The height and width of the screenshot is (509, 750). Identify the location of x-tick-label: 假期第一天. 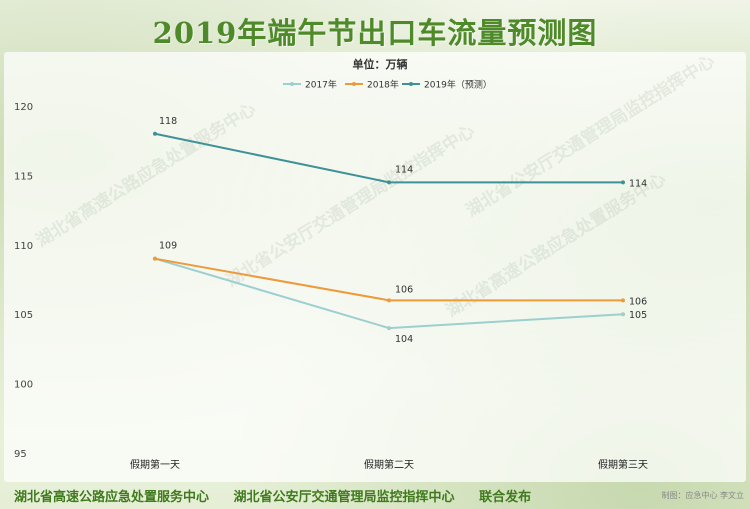
(155, 464).